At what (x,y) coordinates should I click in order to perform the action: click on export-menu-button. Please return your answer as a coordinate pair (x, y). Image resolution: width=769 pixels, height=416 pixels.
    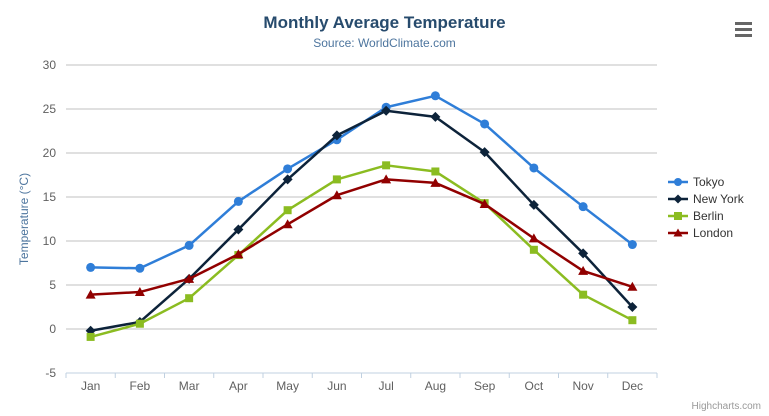
    Looking at the image, I should click on (743, 29).